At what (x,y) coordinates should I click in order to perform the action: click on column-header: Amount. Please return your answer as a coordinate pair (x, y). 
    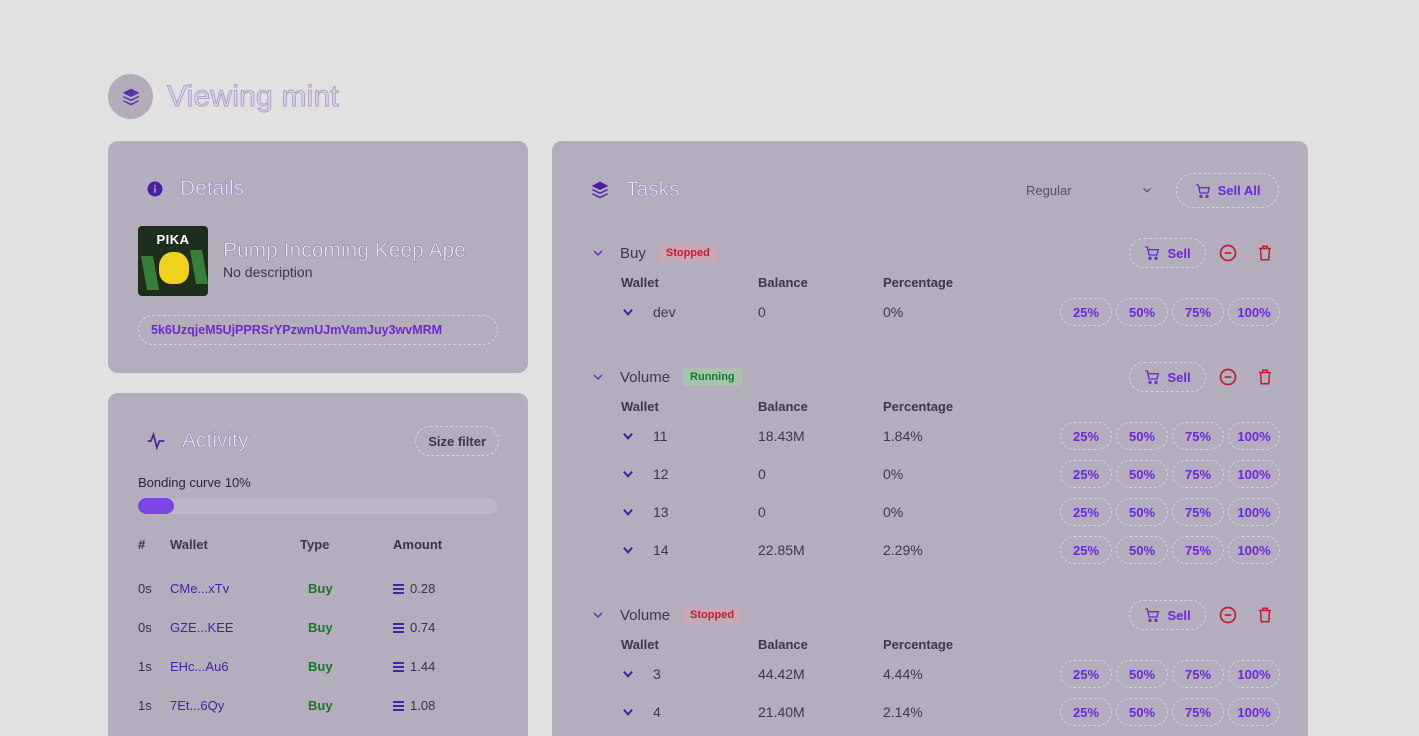
    Looking at the image, I should click on (418, 544).